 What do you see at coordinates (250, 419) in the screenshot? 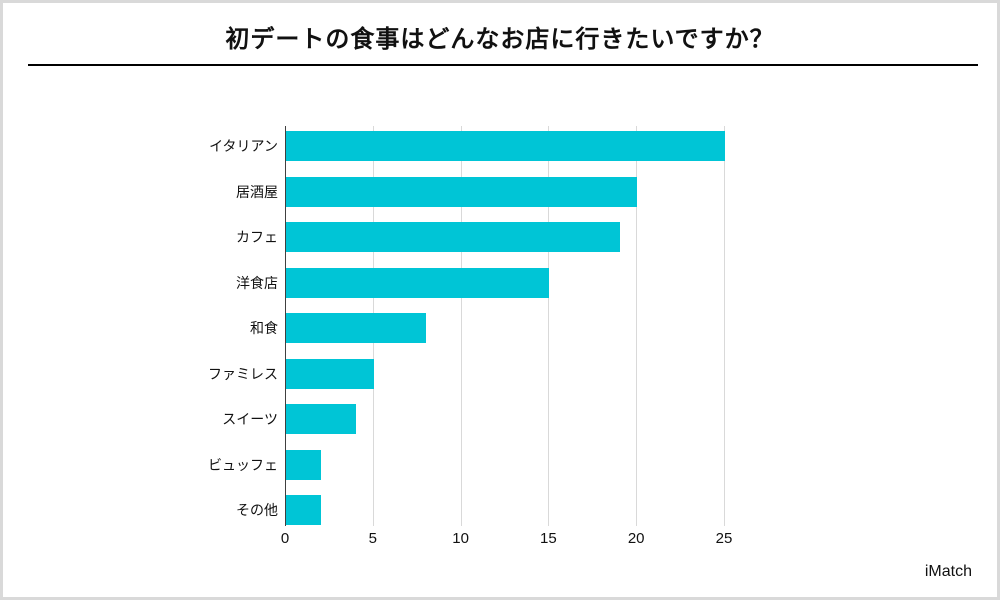
I see `category-label: スイーツ` at bounding box center [250, 419].